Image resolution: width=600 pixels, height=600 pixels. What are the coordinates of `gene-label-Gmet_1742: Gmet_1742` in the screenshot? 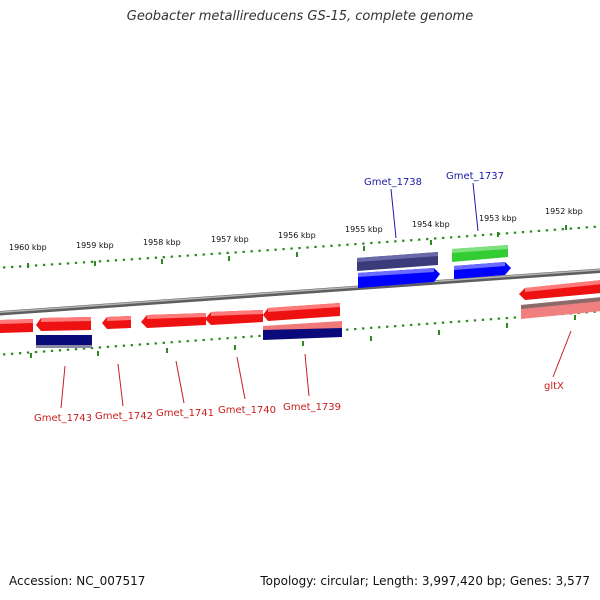 It's located at (124, 416).